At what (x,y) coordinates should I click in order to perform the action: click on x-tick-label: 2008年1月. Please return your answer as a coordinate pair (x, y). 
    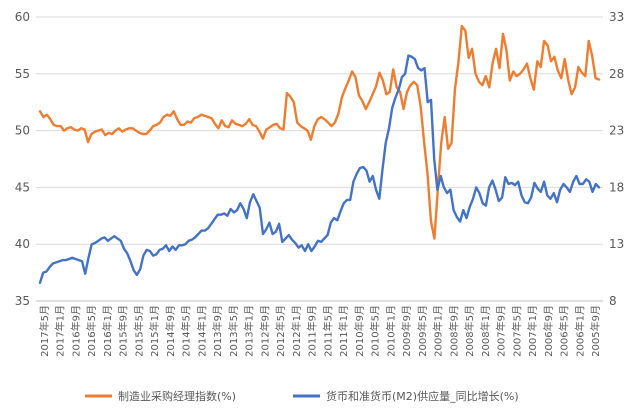
    Looking at the image, I should click on (485, 331).